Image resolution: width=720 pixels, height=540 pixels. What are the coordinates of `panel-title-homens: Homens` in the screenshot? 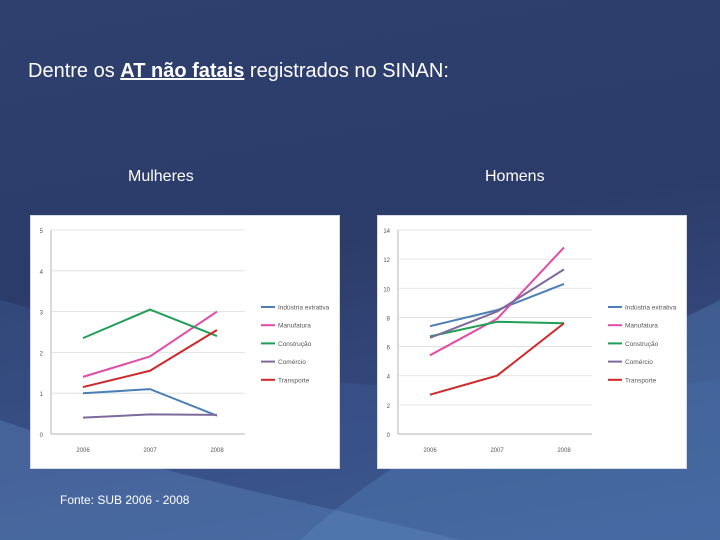 It's located at (515, 176).